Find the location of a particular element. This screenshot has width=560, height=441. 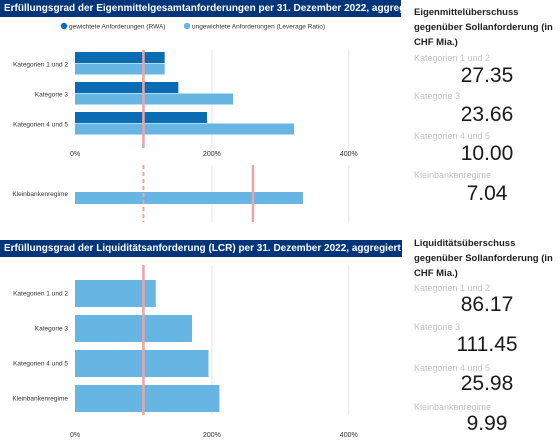

capital-kpi-label-1: Kategorien 1 und 2 is located at coordinates (452, 58).